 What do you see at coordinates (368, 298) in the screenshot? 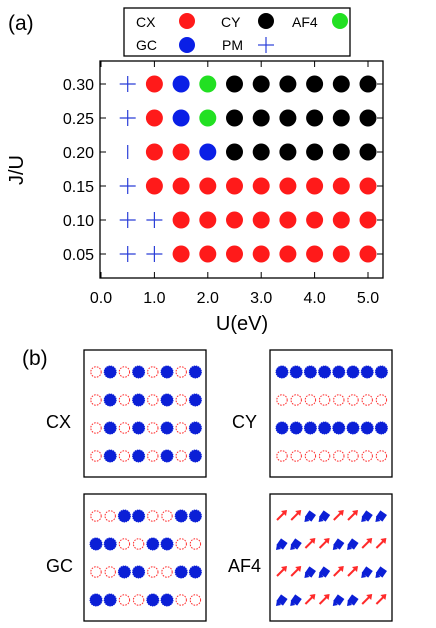
I see `x-tick-label: 5.0` at bounding box center [368, 298].